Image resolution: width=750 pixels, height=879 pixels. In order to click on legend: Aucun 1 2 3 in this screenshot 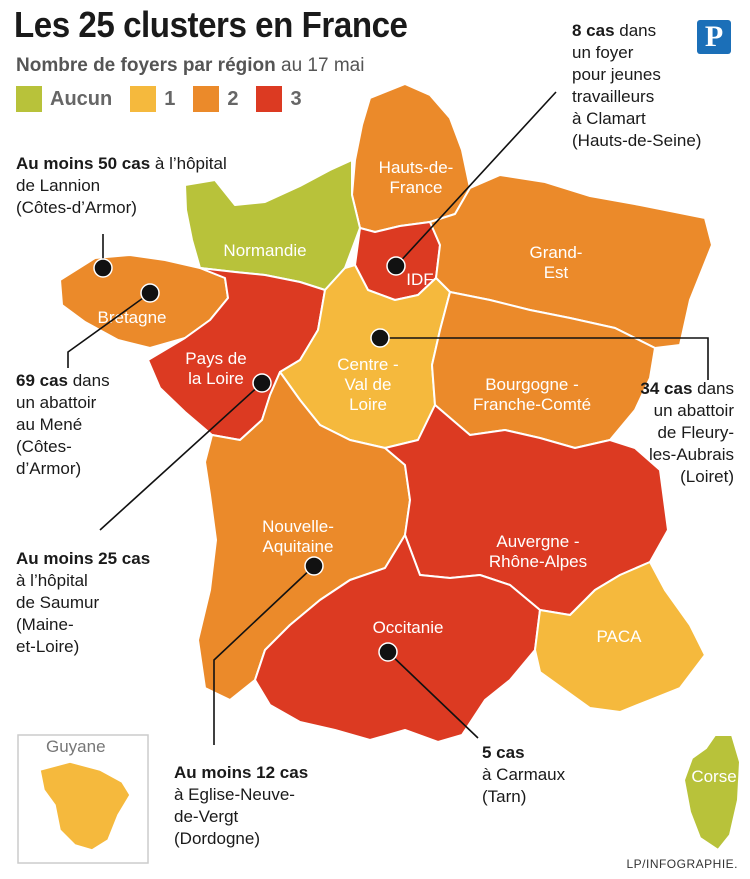, I will do `click(168, 99)`.